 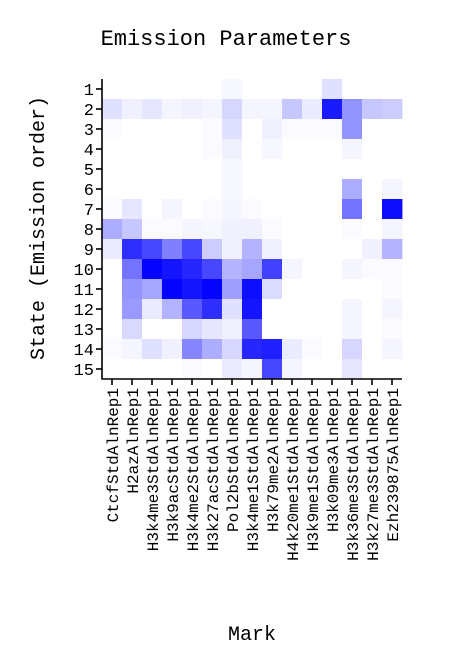 What do you see at coordinates (212, 349) in the screenshot?
I see `heatmap-cell-r14-c6` at bounding box center [212, 349].